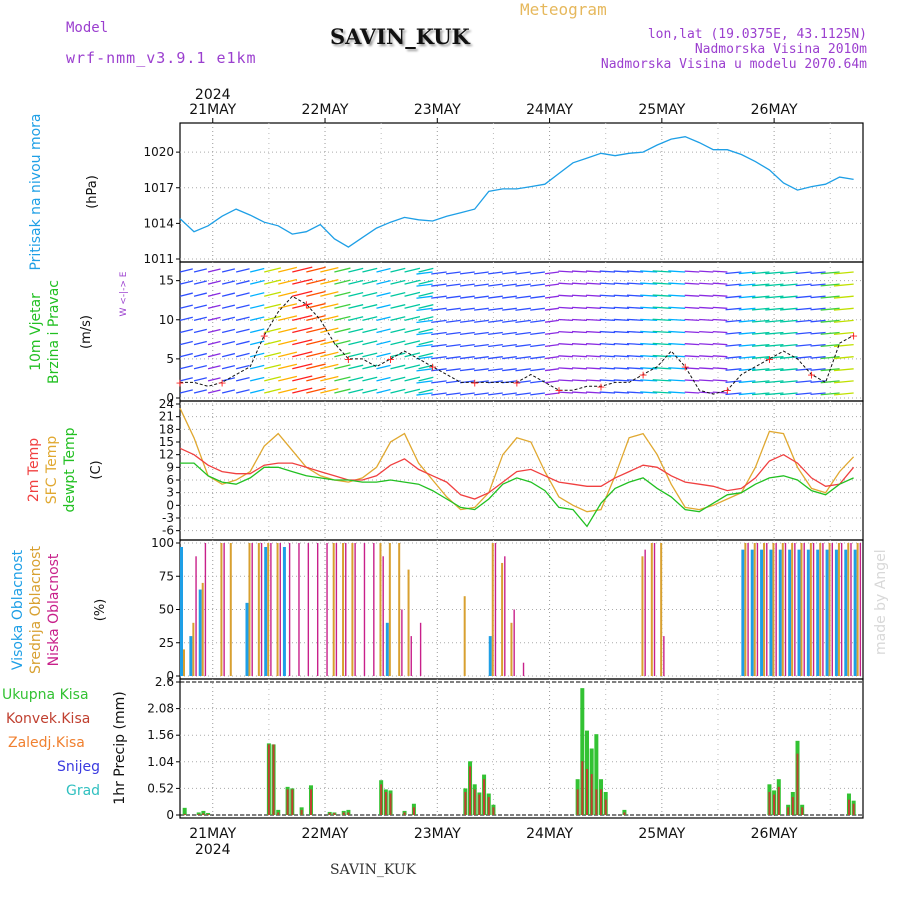 The image size is (900, 900). I want to click on top-day-label: 22MAY, so click(325, 110).